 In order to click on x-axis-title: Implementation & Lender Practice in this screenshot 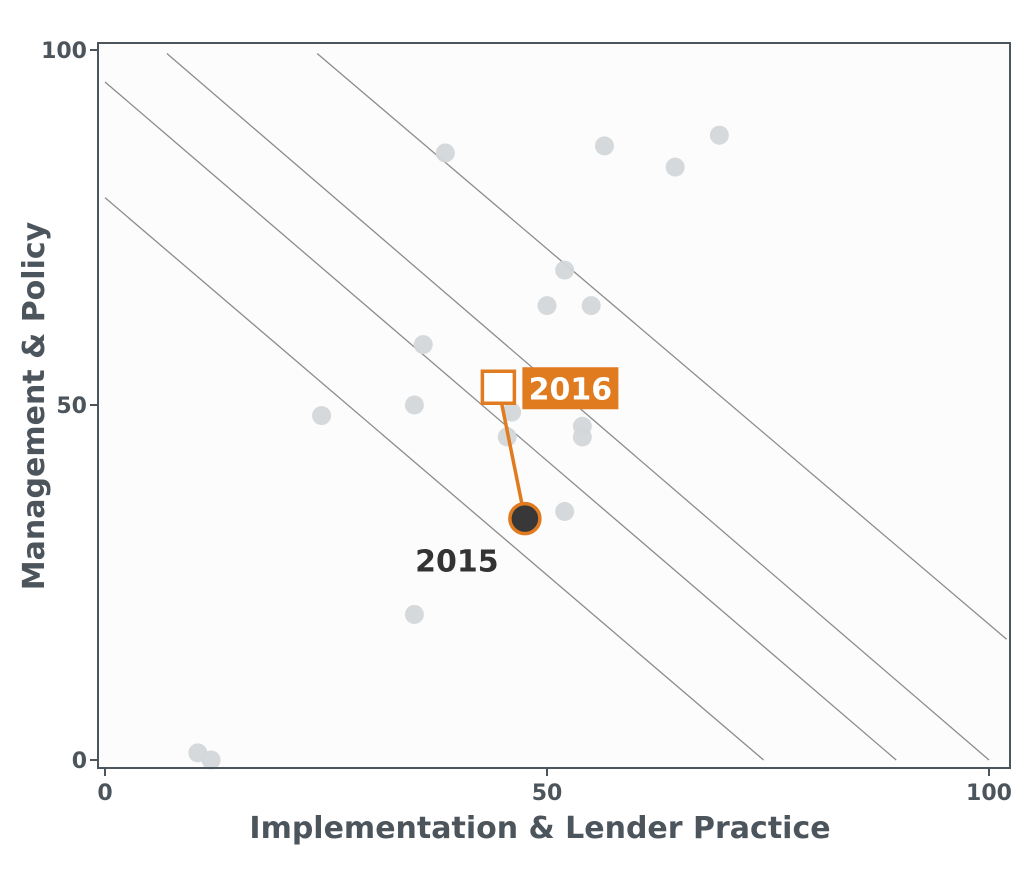, I will do `click(539, 828)`.